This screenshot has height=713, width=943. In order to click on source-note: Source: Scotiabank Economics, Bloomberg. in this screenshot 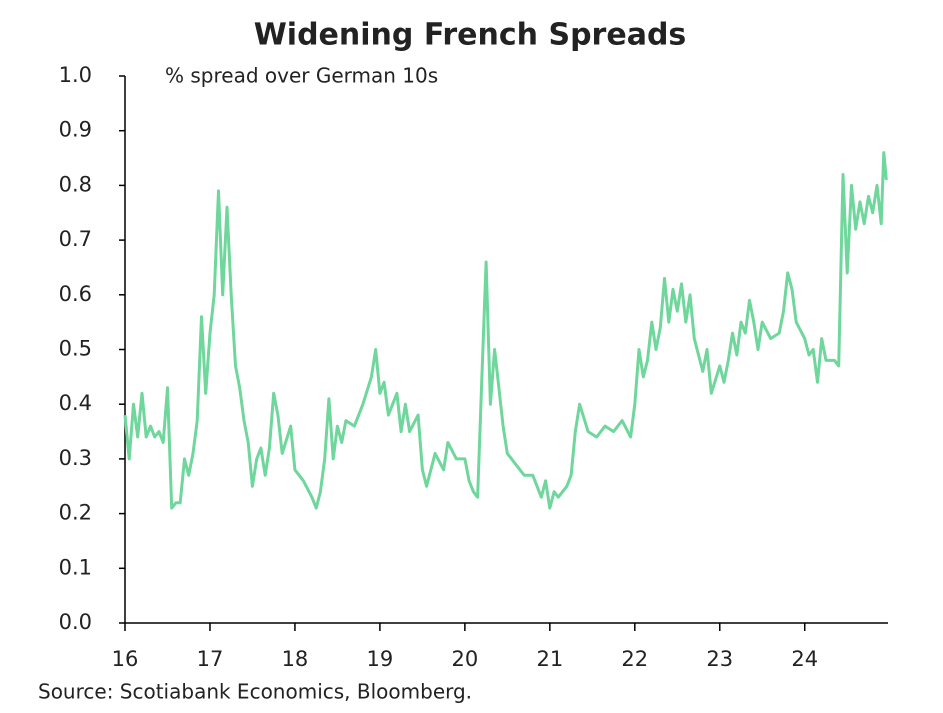, I will do `click(255, 692)`.